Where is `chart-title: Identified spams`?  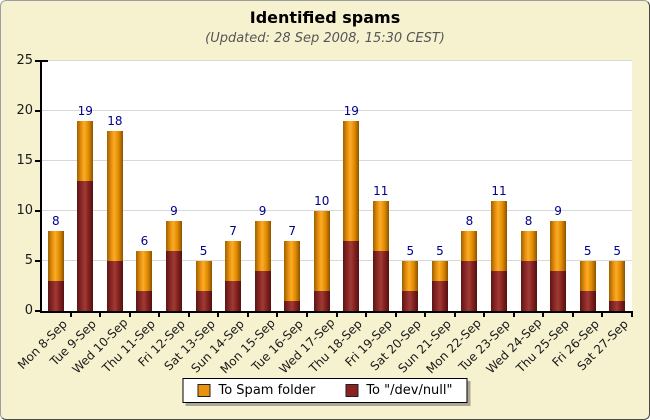
chart-title: Identified spams is located at coordinates (325, 17).